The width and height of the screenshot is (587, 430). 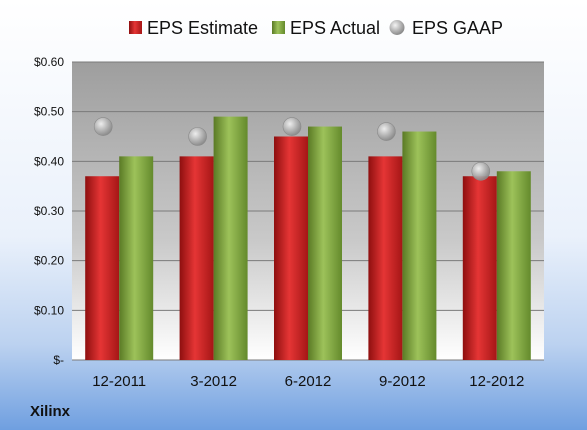 I want to click on legend-swatch-eps-actual, so click(x=278, y=27).